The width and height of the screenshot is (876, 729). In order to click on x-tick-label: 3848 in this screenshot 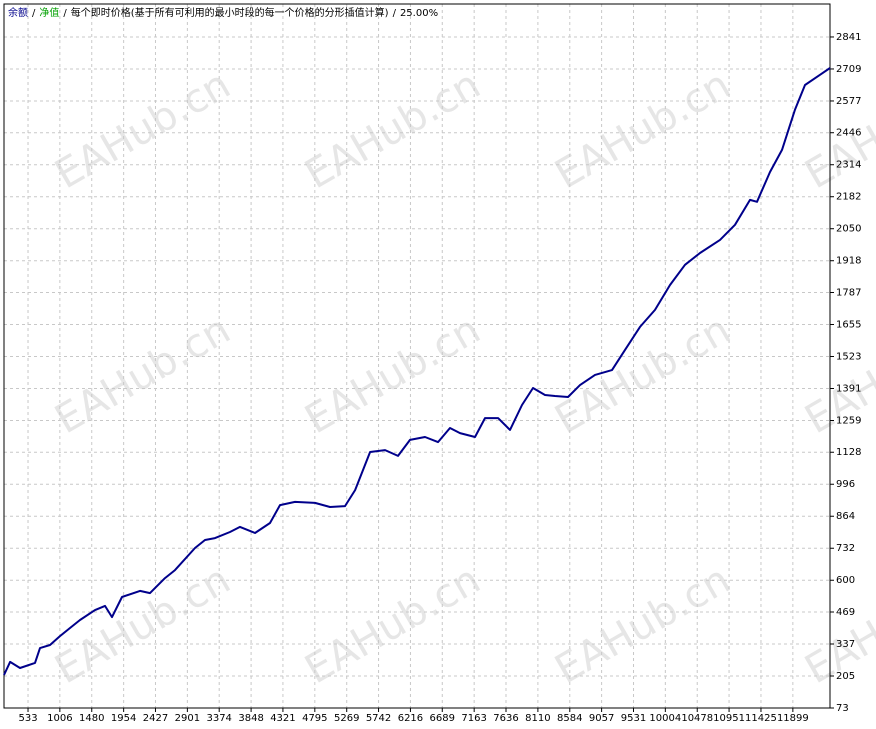, I will do `click(250, 718)`.